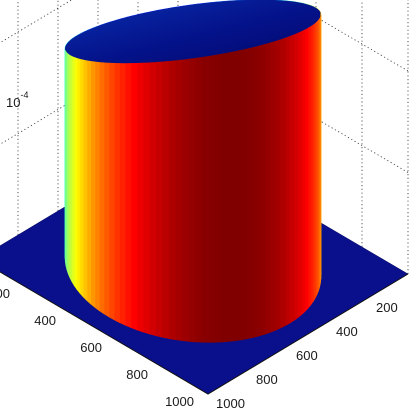 The height and width of the screenshot is (420, 420). What do you see at coordinates (230, 403) in the screenshot?
I see `y-tick-label: 1000` at bounding box center [230, 403].